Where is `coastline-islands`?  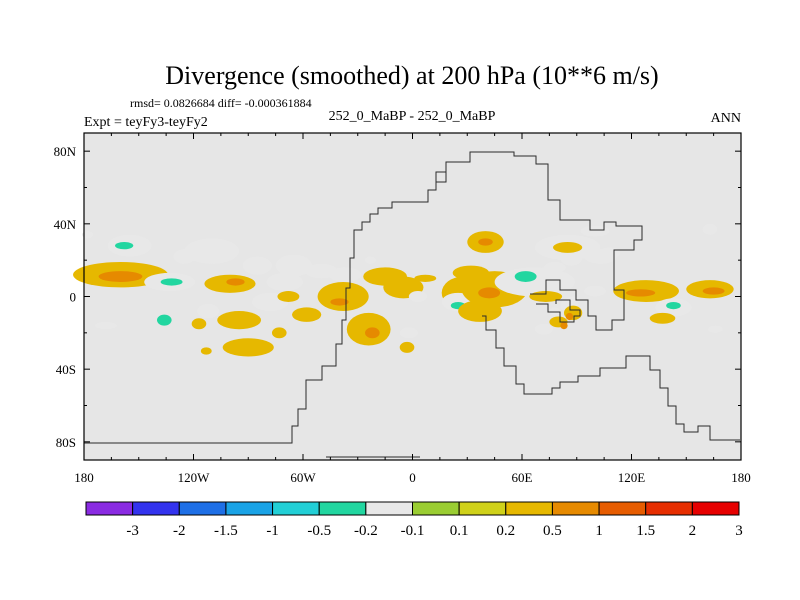 coastline-islands is located at coordinates (558, 311).